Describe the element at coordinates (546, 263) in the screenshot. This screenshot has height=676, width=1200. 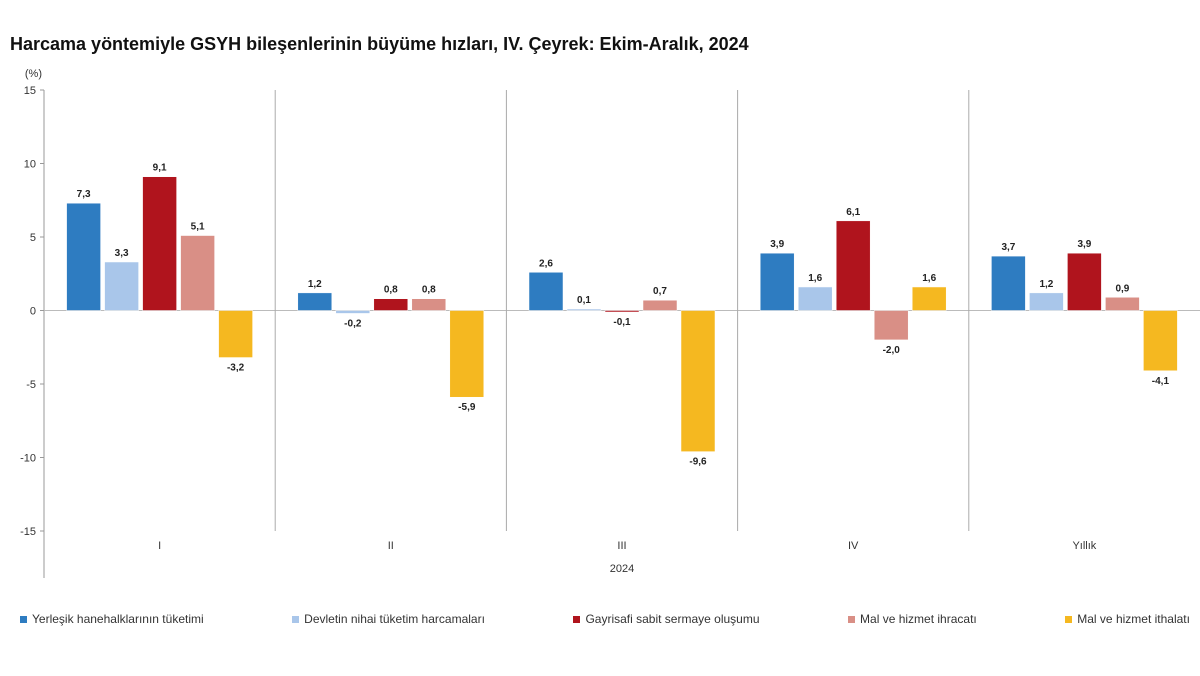
I see `data-label: 2,6` at that location.